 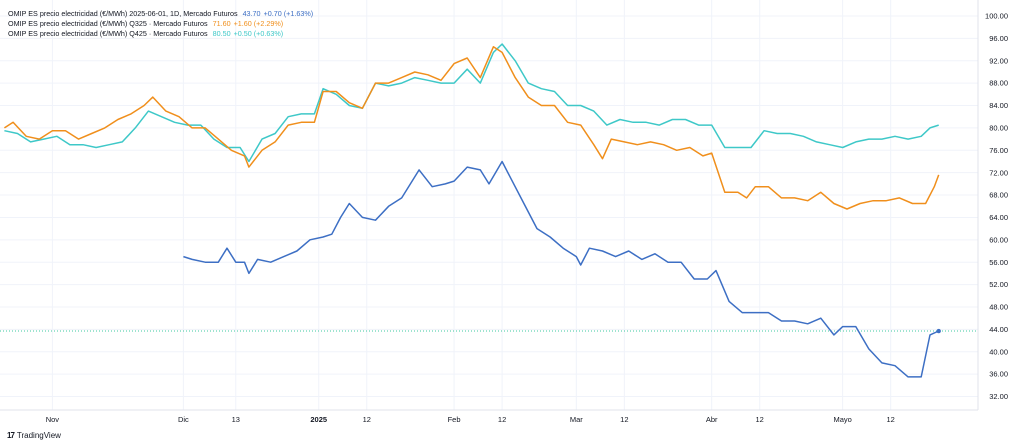 What do you see at coordinates (221, 33) in the screenshot?
I see `legend-value: 80.50` at bounding box center [221, 33].